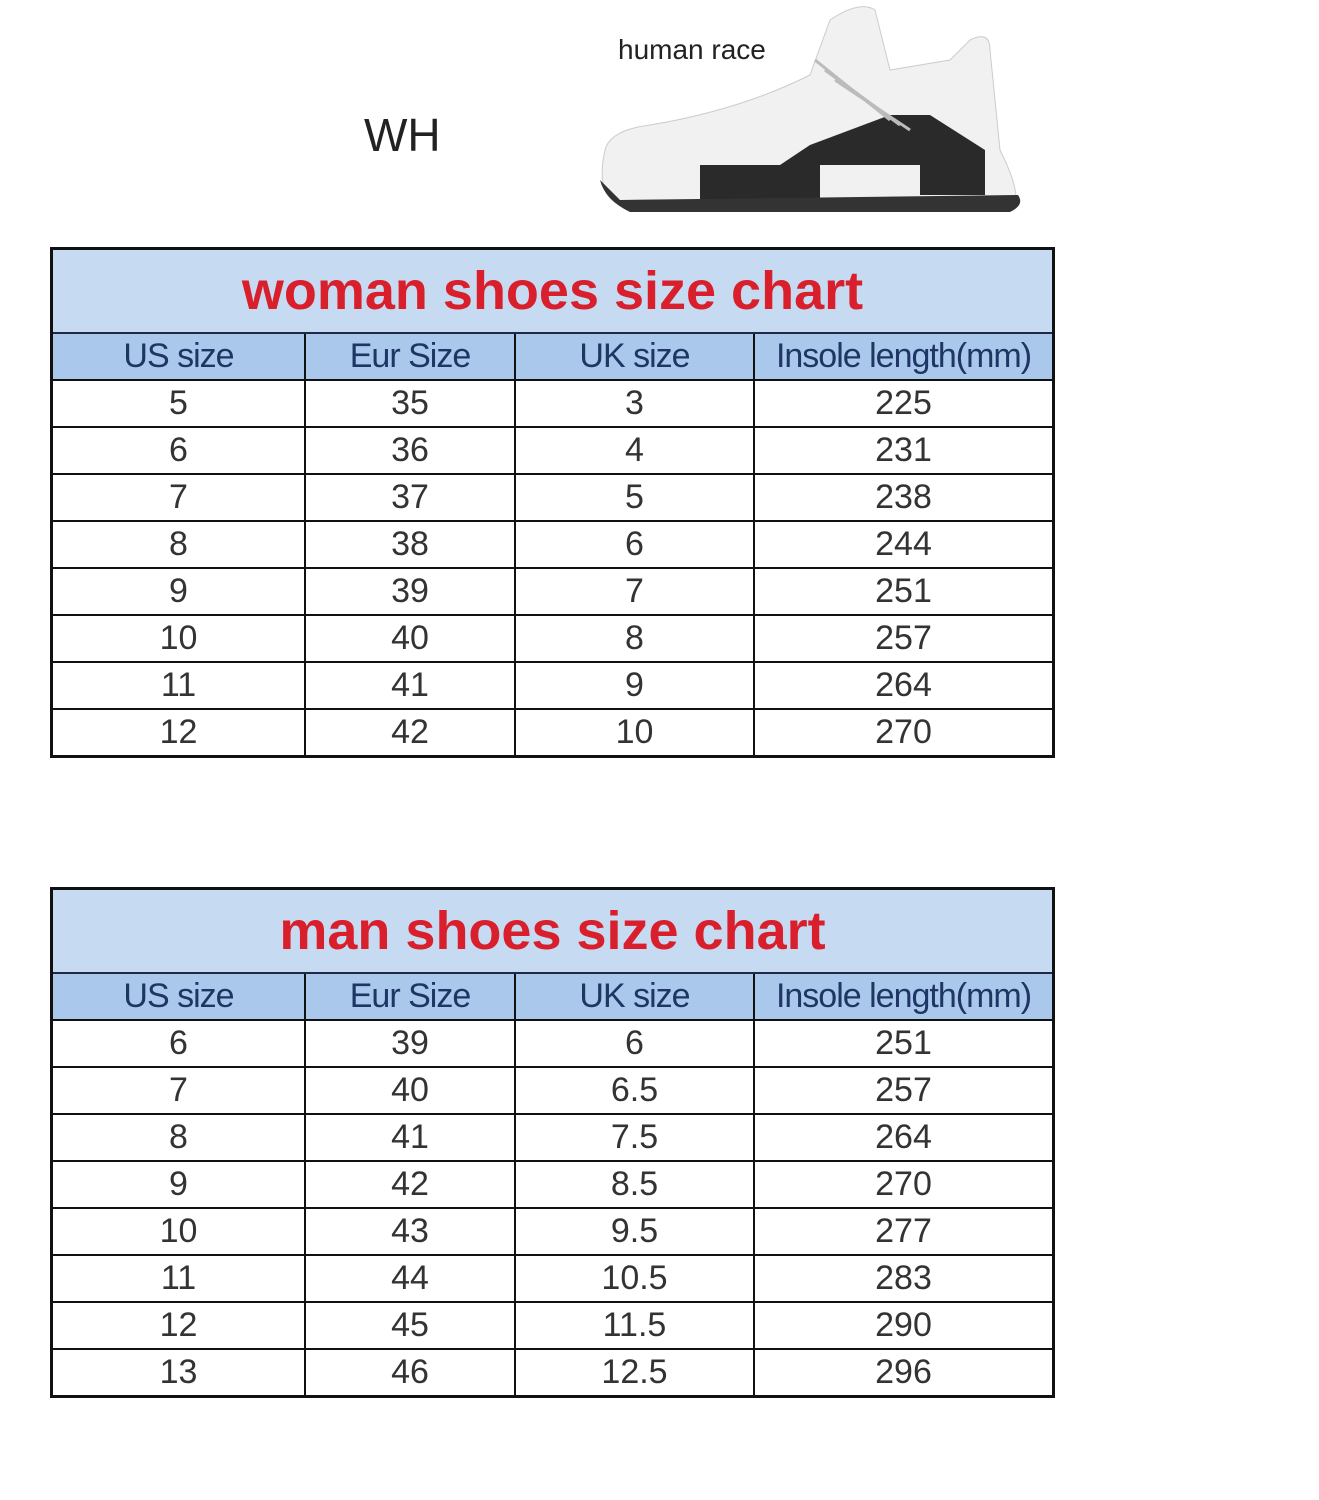 This screenshot has height=1500, width=1319. Describe the element at coordinates (634, 1325) in the screenshot. I see `cell-uk-size: 11.5` at that location.